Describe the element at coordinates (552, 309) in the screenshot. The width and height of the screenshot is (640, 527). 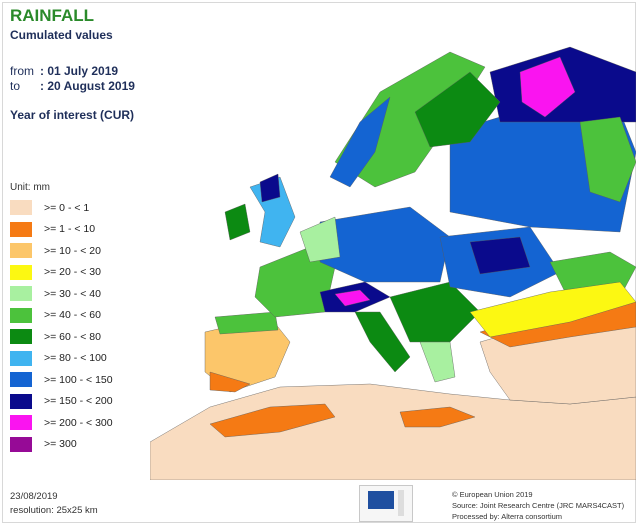
I see `anatolia-region` at that location.